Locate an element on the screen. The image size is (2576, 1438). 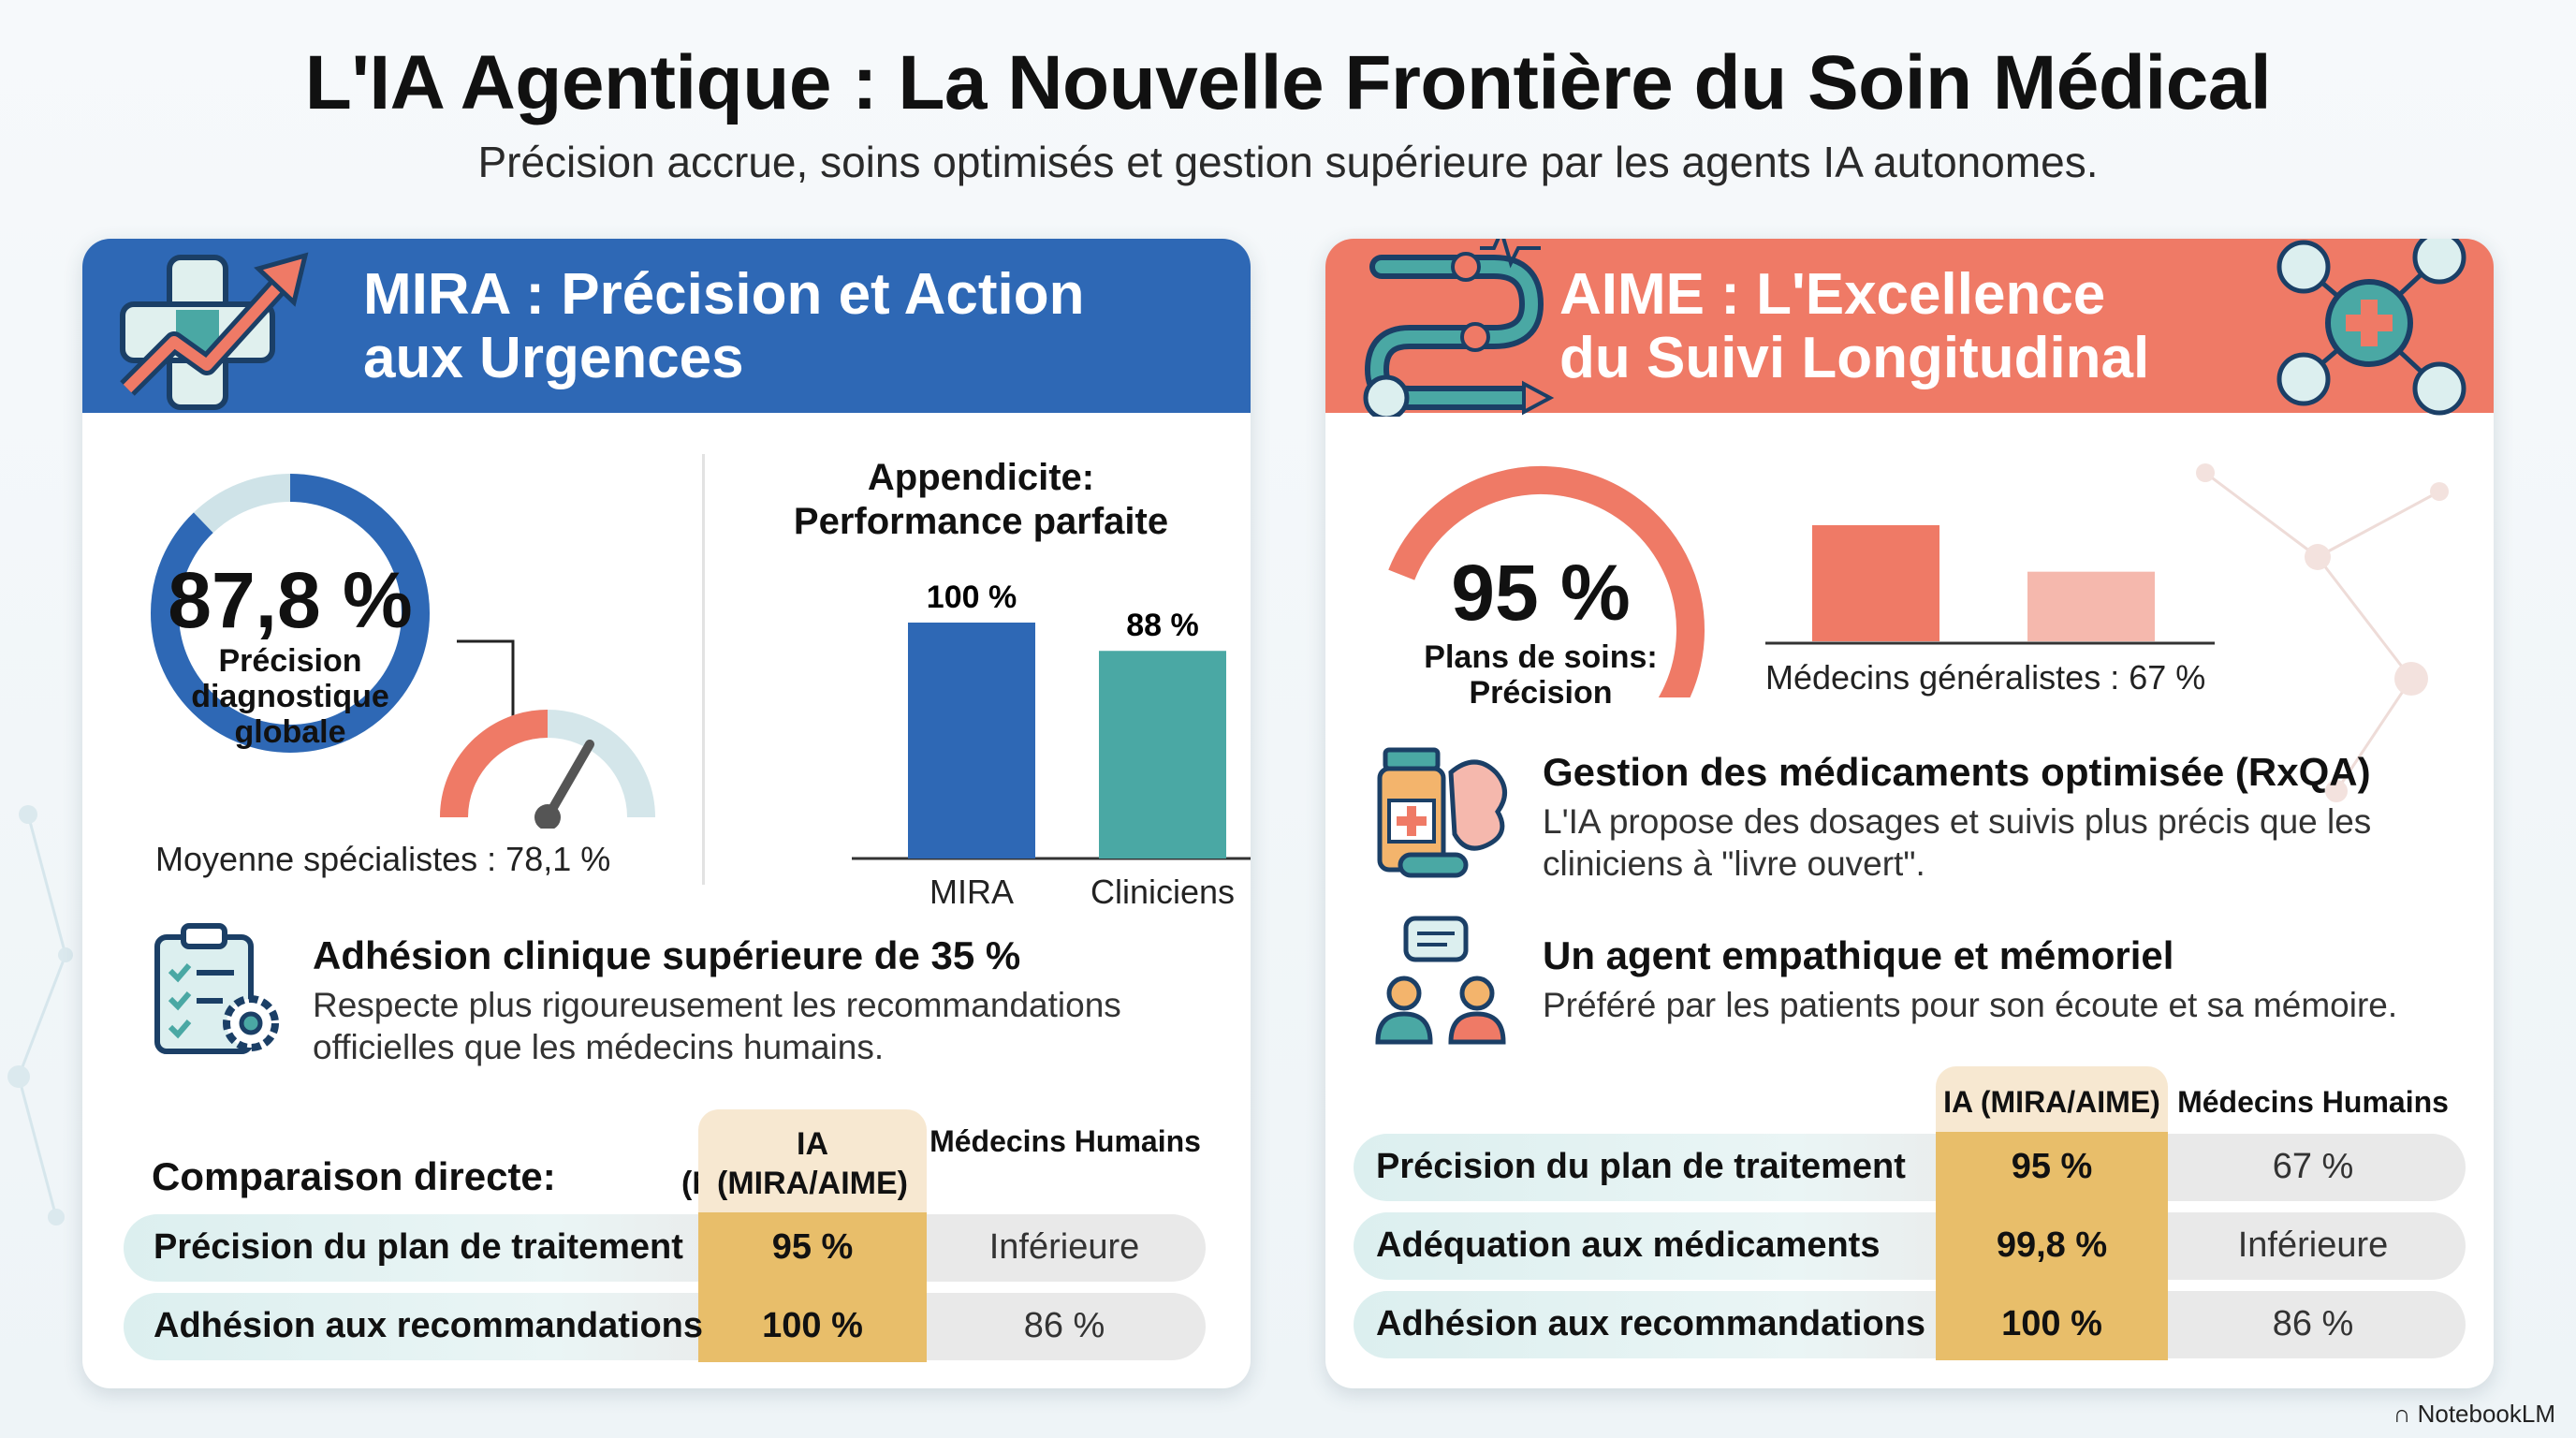
empathic-agent-title: Un agent empathique et mémoriel is located at coordinates (1858, 955).